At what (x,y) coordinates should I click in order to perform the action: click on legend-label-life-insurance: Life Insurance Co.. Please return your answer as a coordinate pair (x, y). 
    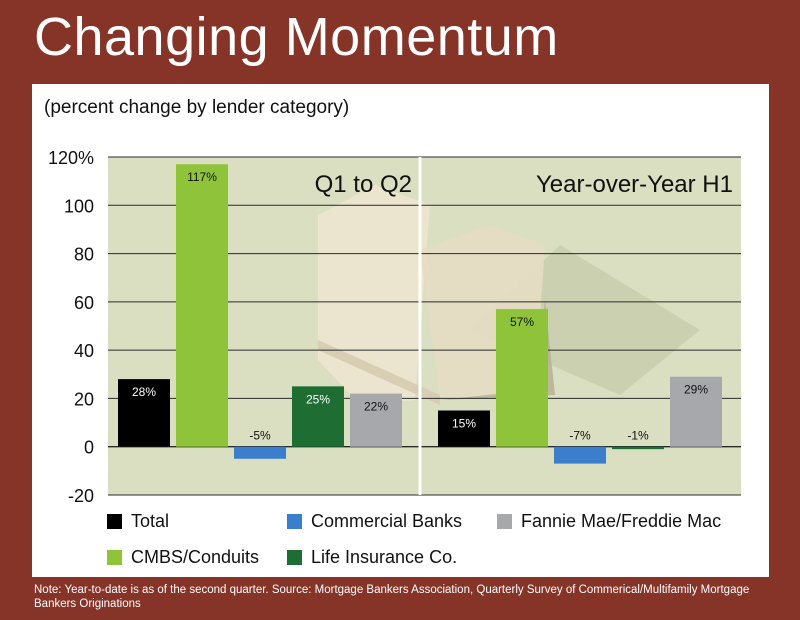
    Looking at the image, I should click on (384, 557).